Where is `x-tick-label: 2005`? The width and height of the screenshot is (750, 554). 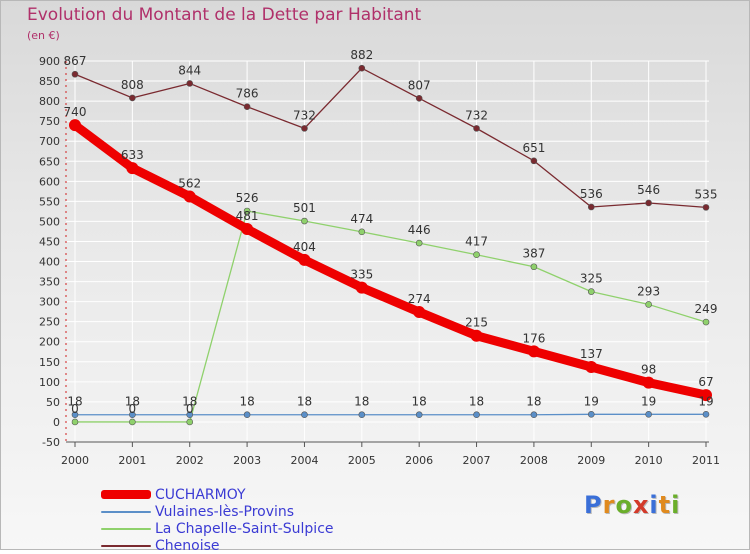 x-tick-label: 2005 is located at coordinates (362, 460).